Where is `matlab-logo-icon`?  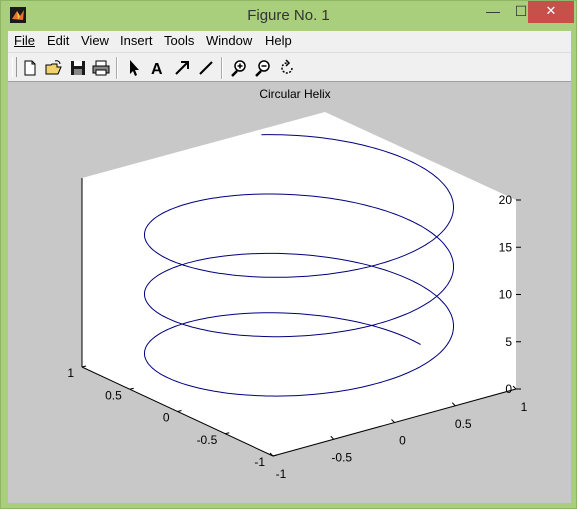 matlab-logo-icon is located at coordinates (18, 15).